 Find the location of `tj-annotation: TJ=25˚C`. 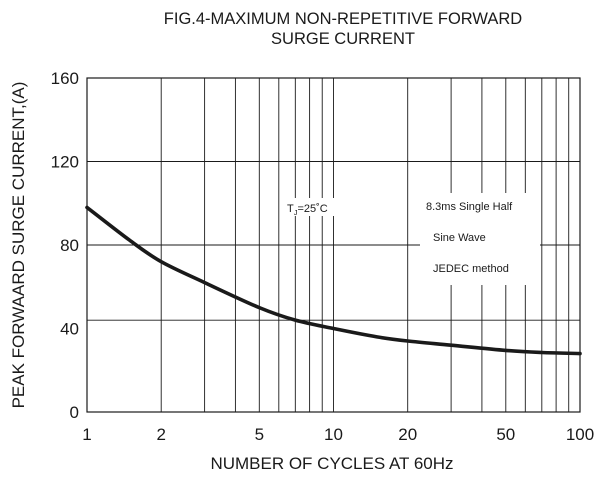

tj-annotation: TJ=25˚C is located at coordinates (307, 210).